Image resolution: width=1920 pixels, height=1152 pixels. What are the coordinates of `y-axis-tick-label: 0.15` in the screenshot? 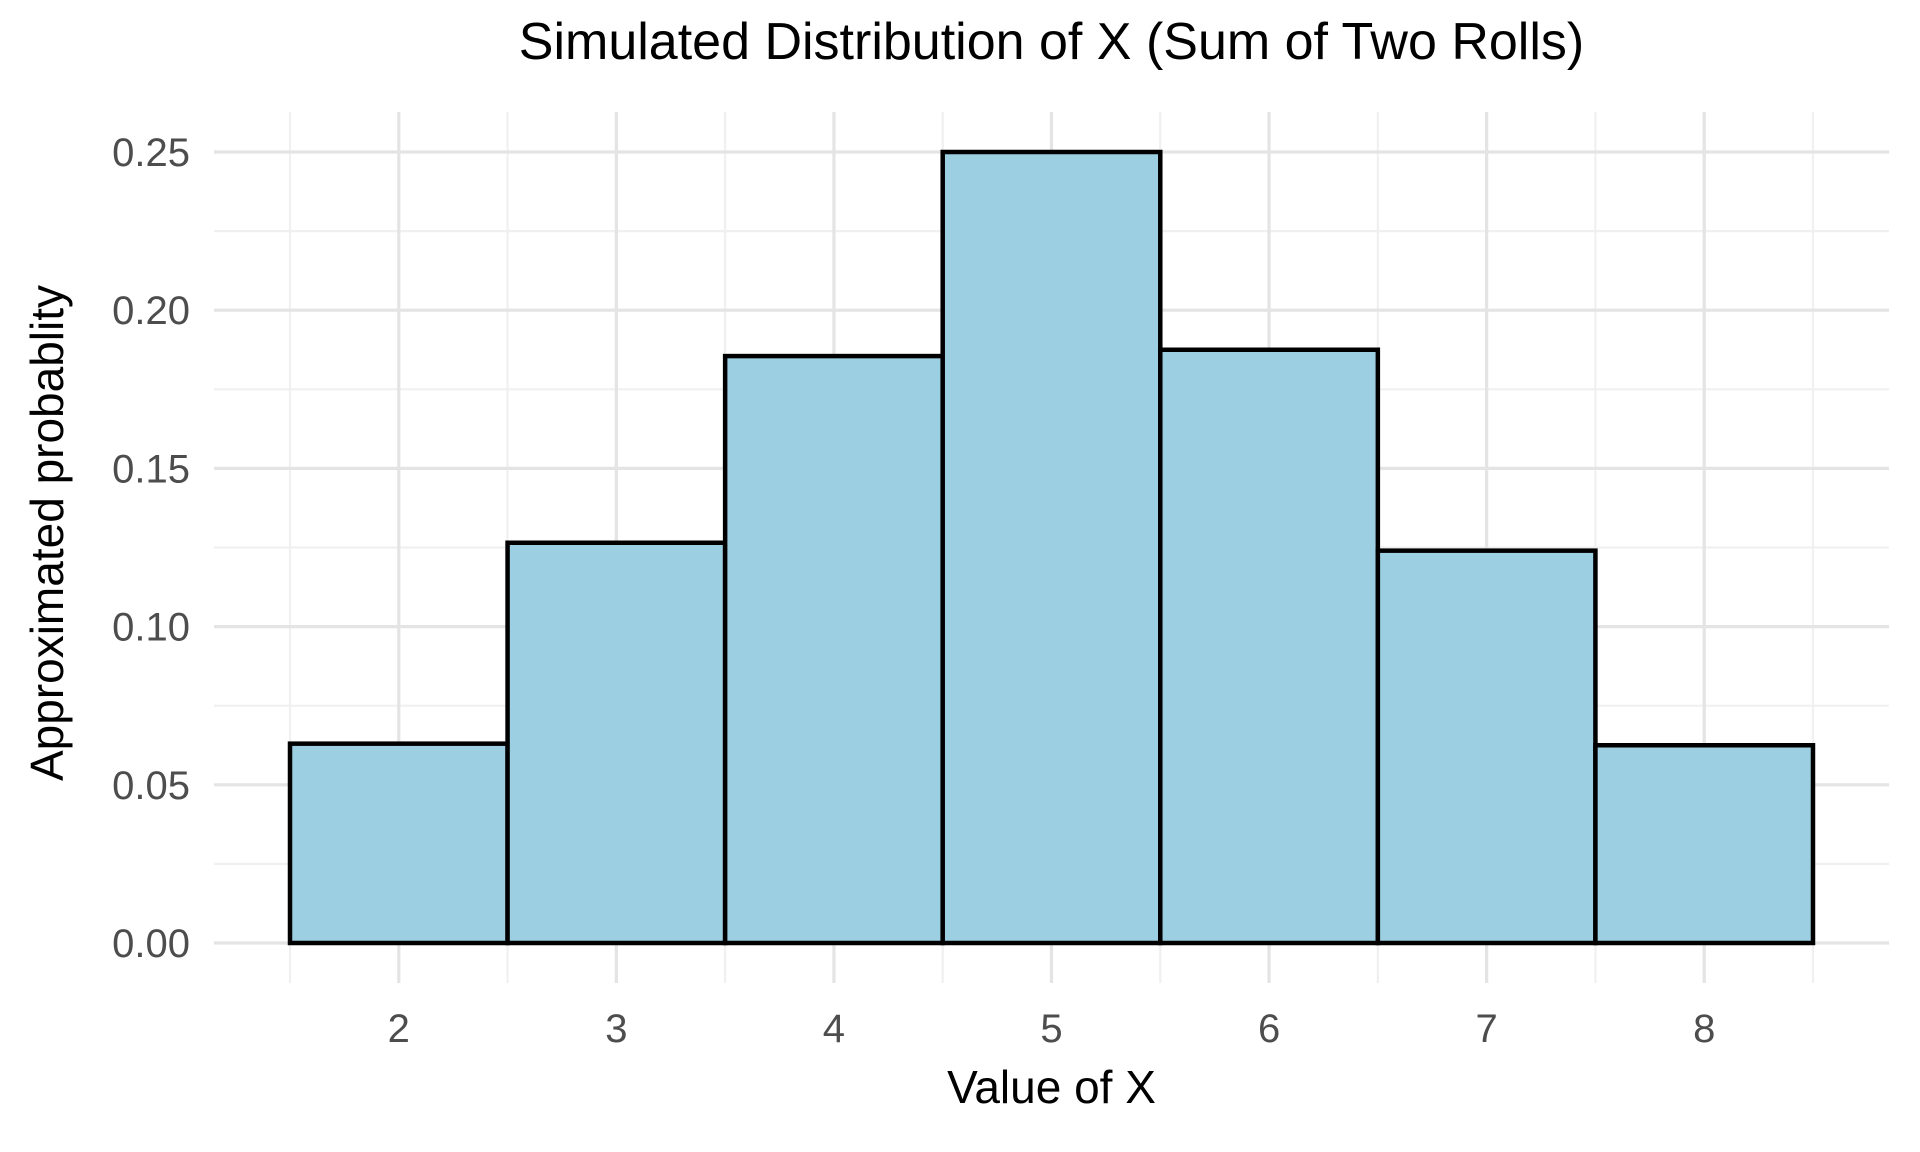 It's located at (151, 469).